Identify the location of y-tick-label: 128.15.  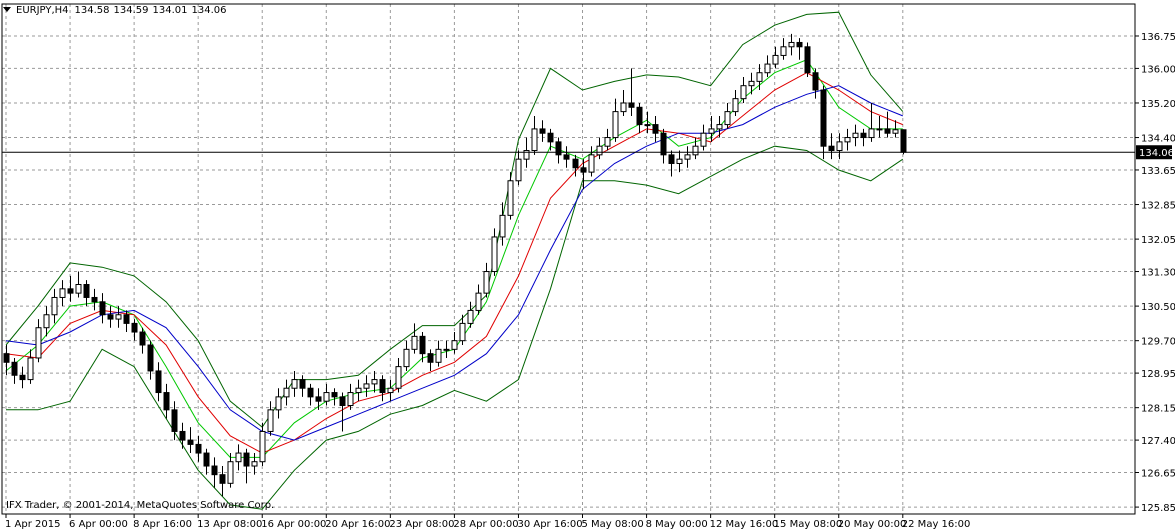
(1158, 409).